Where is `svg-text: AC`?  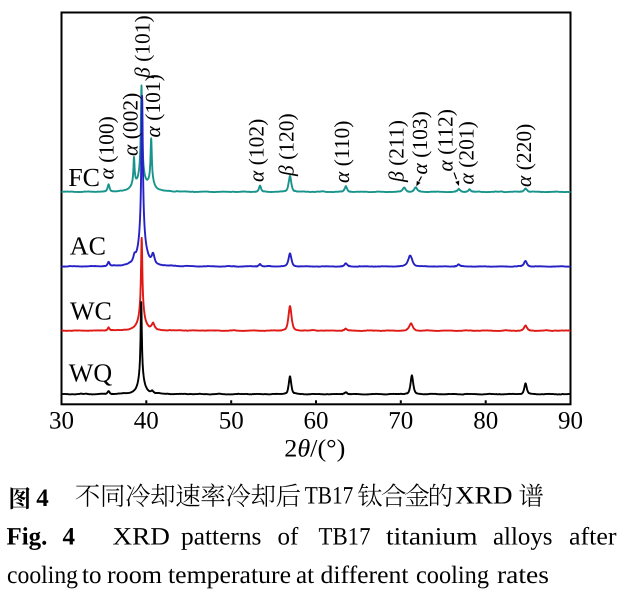
svg-text: AC is located at coordinates (88, 246).